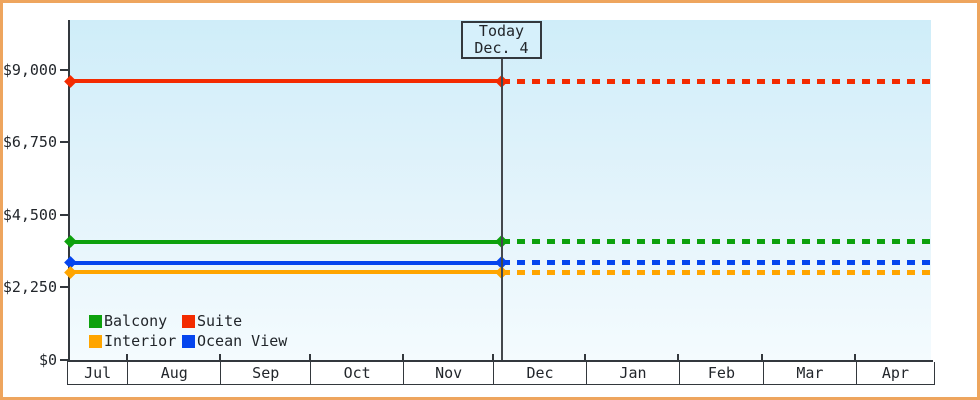  Describe the element at coordinates (716, 263) in the screenshot. I see `series-line-dotted-ocean-view` at that location.